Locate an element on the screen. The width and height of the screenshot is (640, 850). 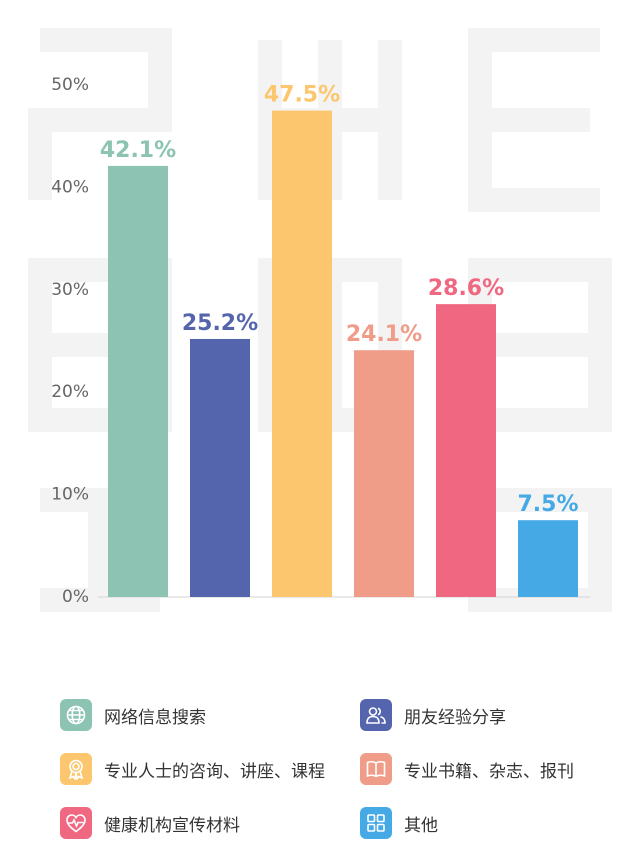
users-icon is located at coordinates (376, 715).